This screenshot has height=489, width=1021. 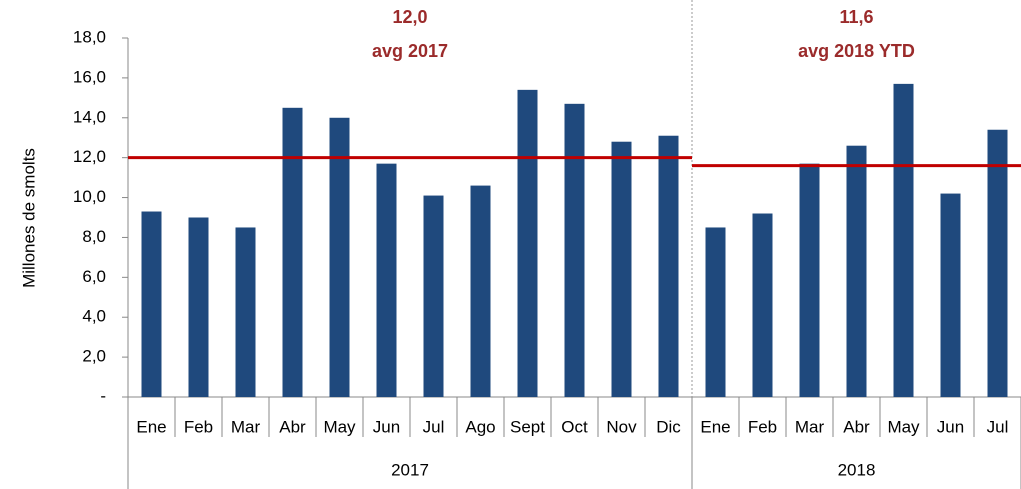 I want to click on x-tick-label: Oct, so click(x=574, y=426).